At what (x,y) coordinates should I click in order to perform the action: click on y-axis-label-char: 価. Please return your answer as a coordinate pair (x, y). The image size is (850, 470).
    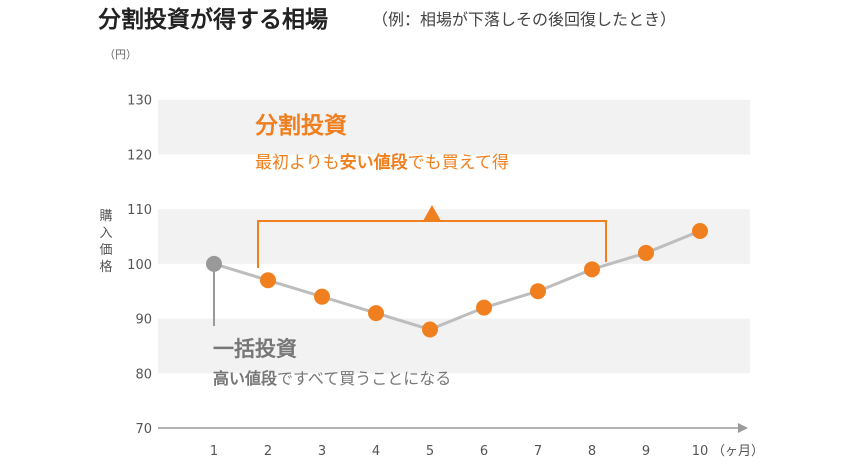
    Looking at the image, I should click on (105, 250).